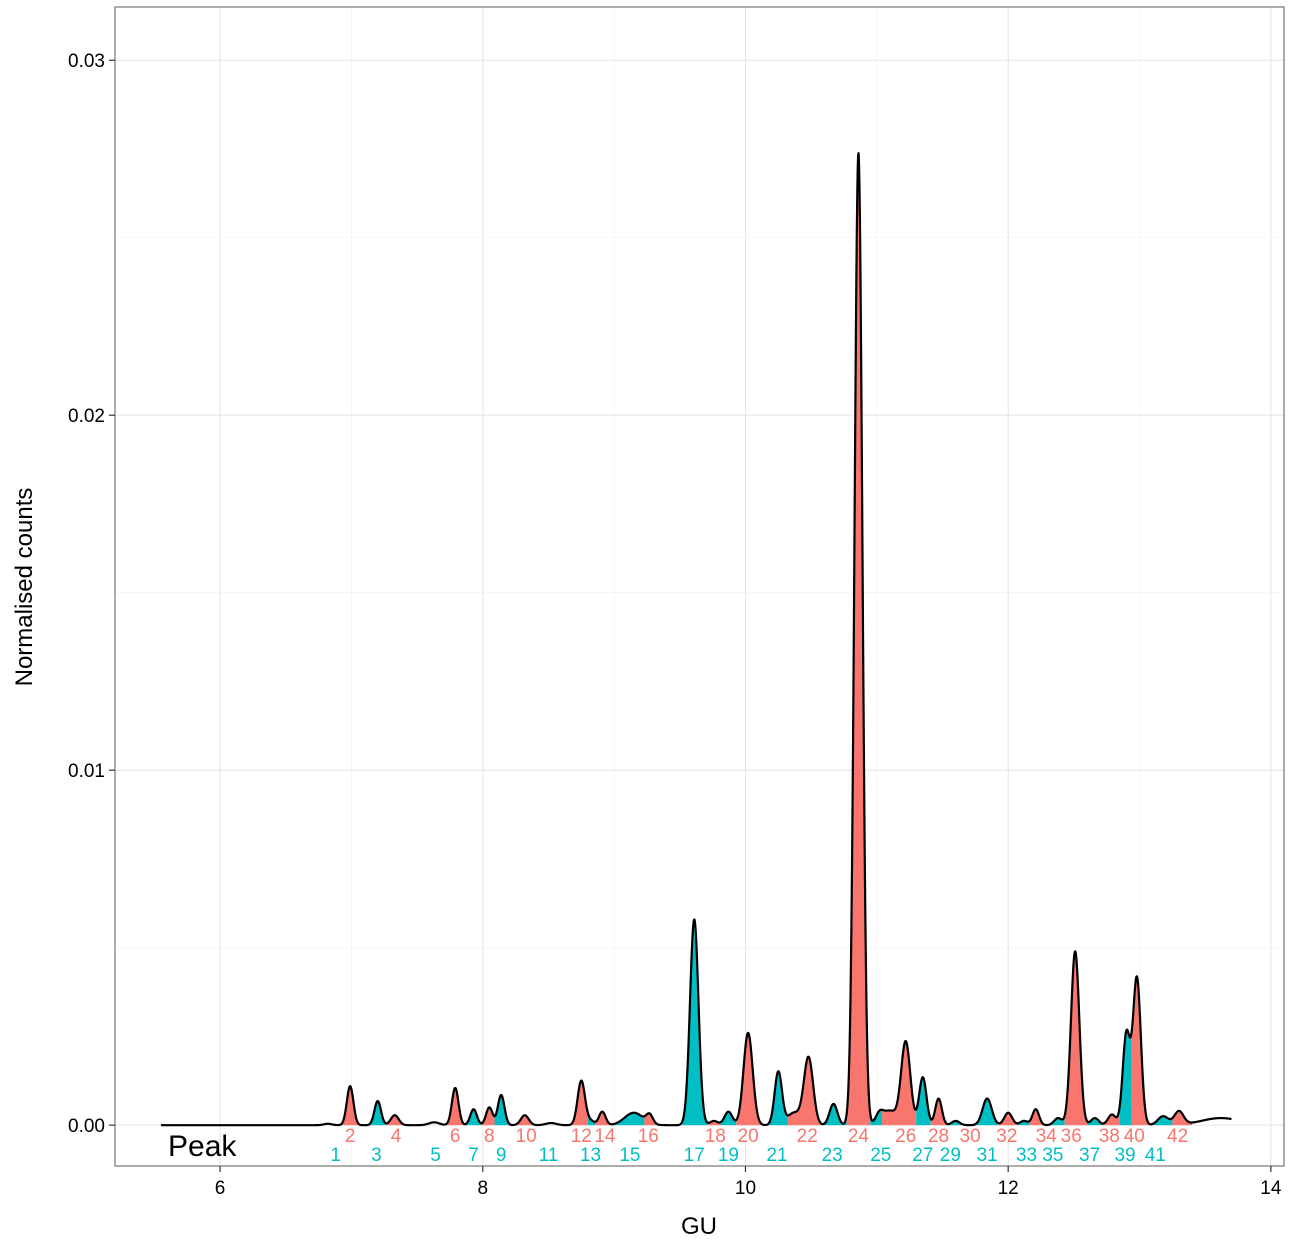 Image resolution: width=1291 pixels, height=1242 pixels. What do you see at coordinates (202, 1146) in the screenshot?
I see `peak-annotation: Peak` at bounding box center [202, 1146].